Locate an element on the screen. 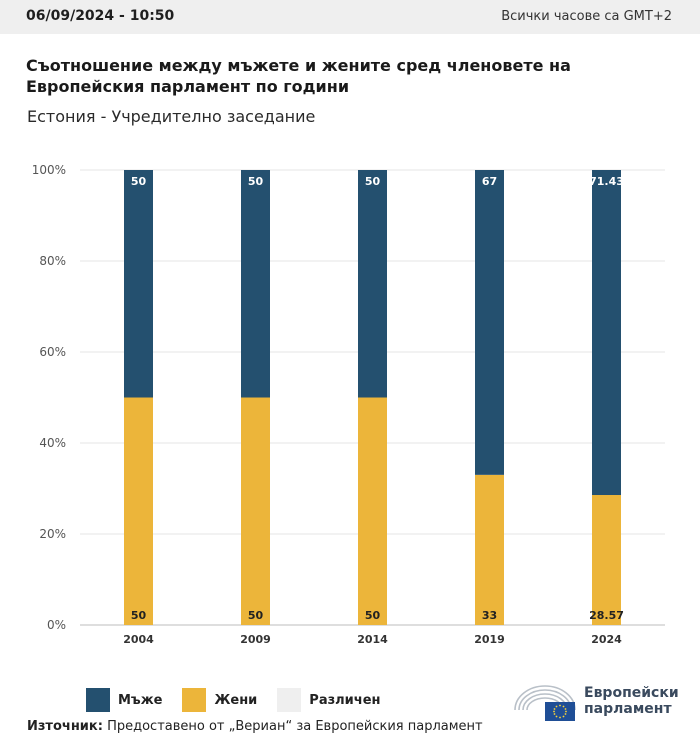 The height and width of the screenshot is (752, 700). data-label: 33 is located at coordinates (489, 615).